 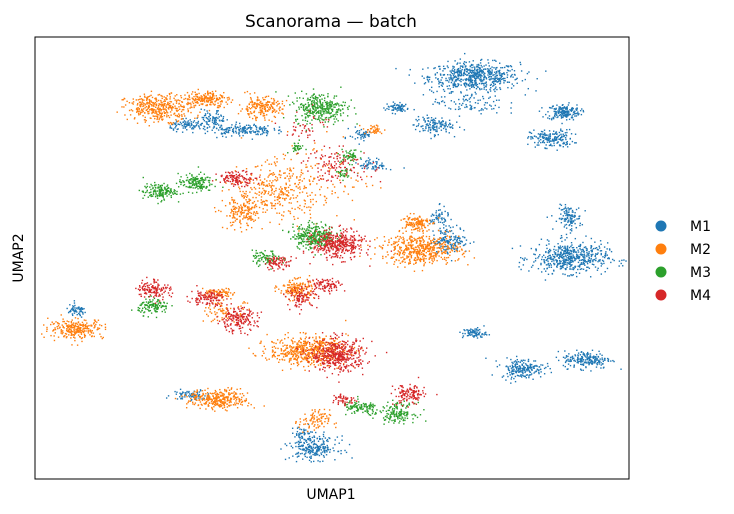 I want to click on legend-marker-m3, so click(x=661, y=272).